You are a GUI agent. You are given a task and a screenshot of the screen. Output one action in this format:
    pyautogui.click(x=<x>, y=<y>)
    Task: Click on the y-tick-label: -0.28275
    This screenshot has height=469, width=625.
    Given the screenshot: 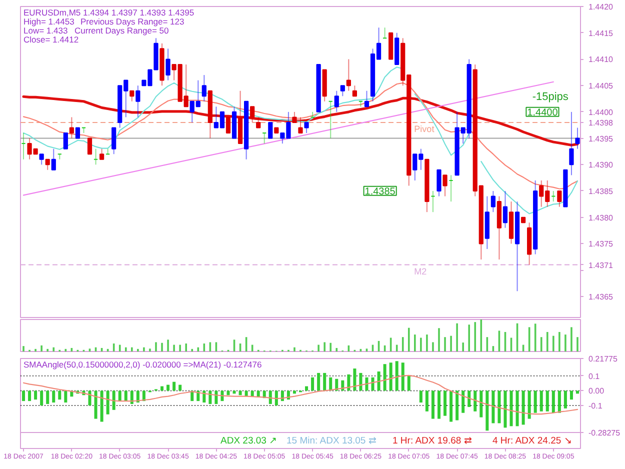 What is the action you would take?
    pyautogui.click(x=604, y=433)
    